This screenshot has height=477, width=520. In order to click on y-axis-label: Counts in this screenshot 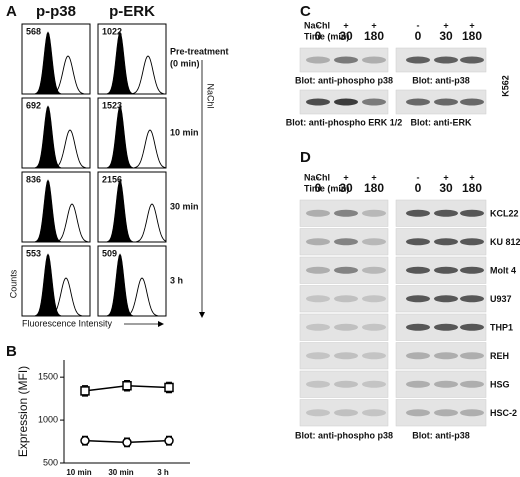, I will do `click(13, 283)`.